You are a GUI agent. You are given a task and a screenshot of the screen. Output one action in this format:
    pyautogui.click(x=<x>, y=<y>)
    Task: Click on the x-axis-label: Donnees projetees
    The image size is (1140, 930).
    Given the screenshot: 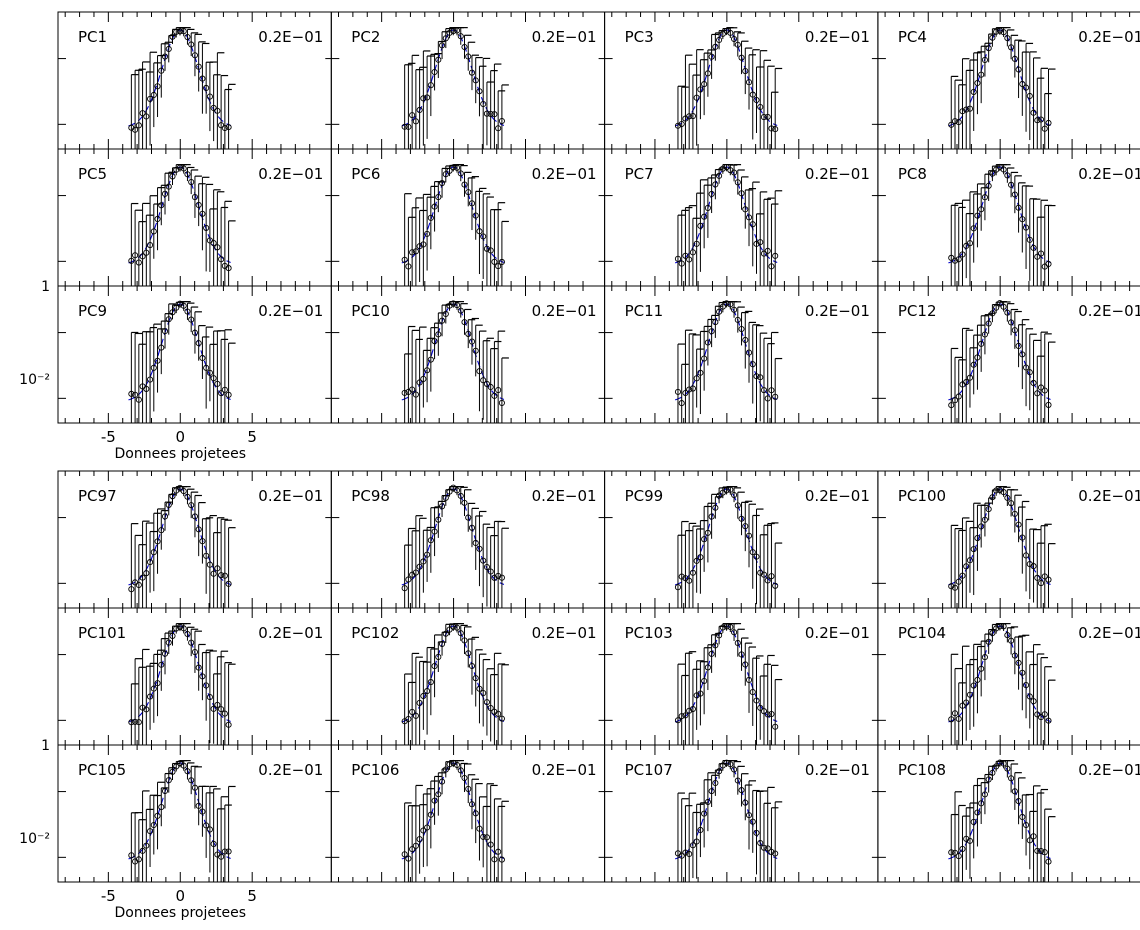 What is the action you would take?
    pyautogui.click(x=180, y=454)
    